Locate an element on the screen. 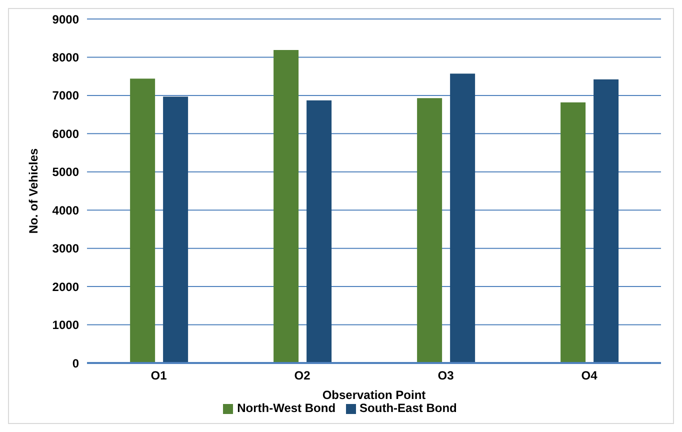  y-tick-label: 2000 is located at coordinates (66, 287).